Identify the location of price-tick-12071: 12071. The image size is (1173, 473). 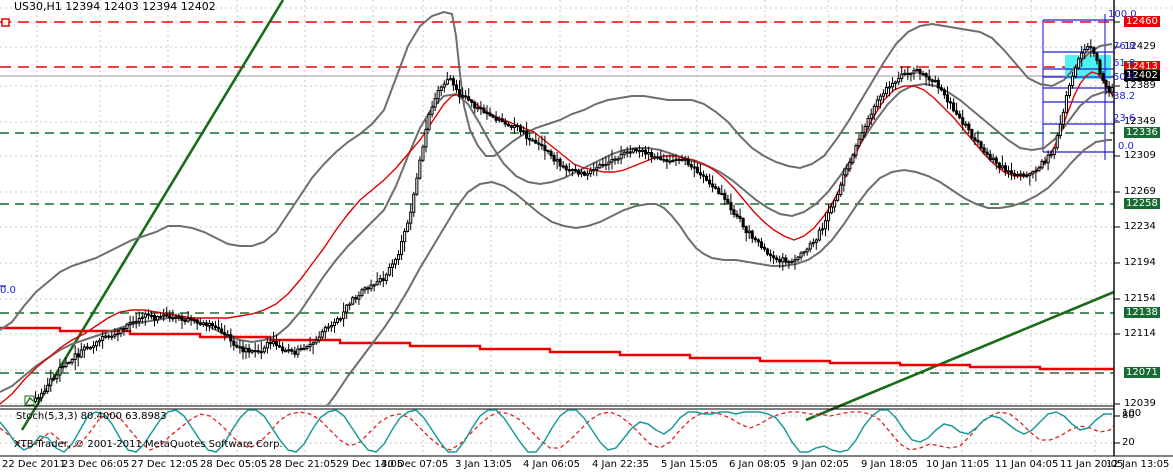
(1142, 372).